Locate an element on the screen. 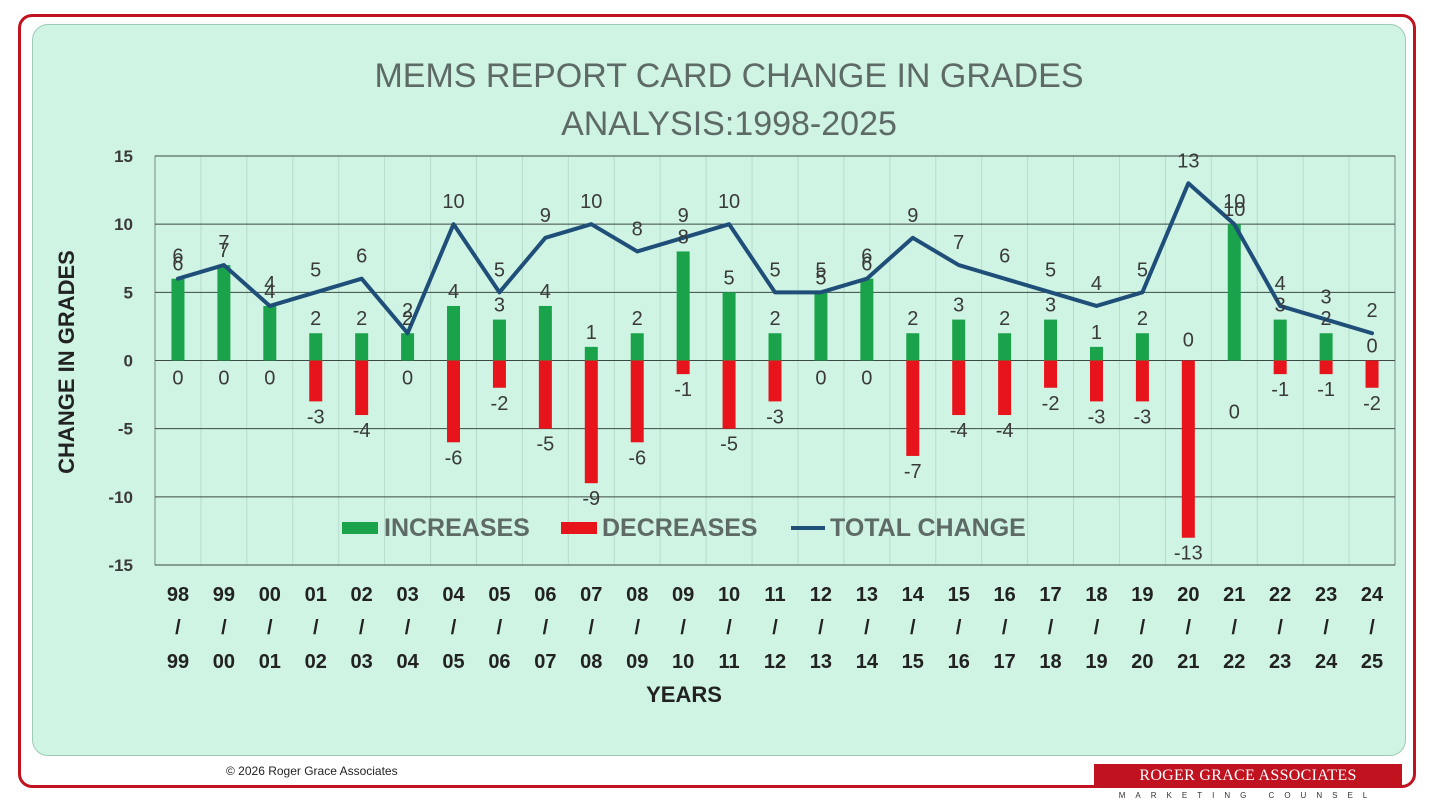 The image size is (1429, 805). x-tick-label-top: 17 is located at coordinates (1050, 595).